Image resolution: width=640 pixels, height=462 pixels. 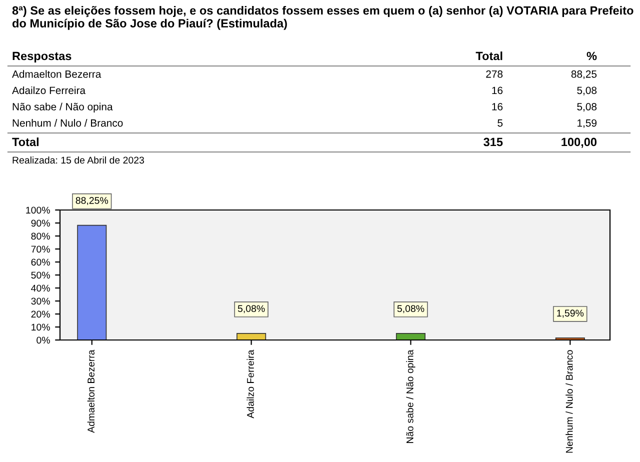 What do you see at coordinates (250, 384) in the screenshot?
I see `x-tick-label: Adailzo Ferreira` at bounding box center [250, 384].